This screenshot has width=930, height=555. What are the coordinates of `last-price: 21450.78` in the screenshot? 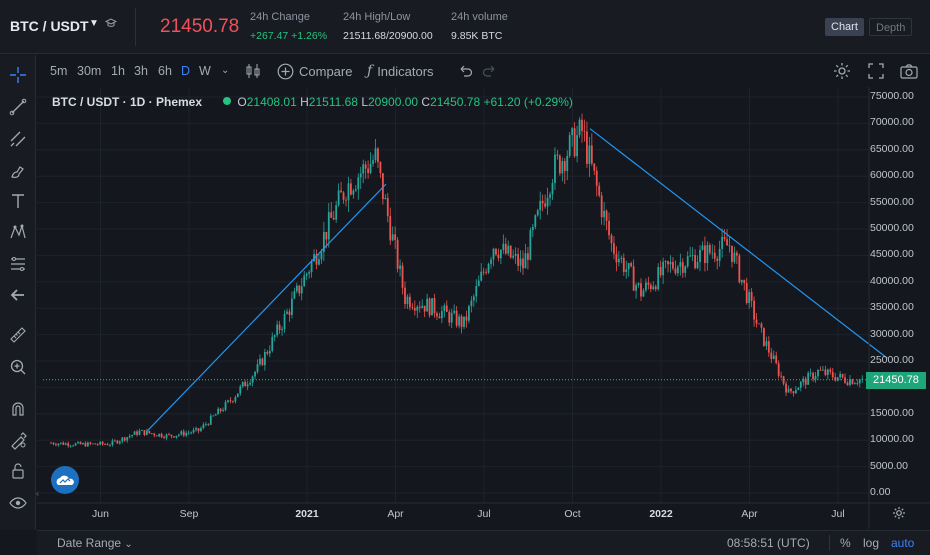 It's located at (200, 26).